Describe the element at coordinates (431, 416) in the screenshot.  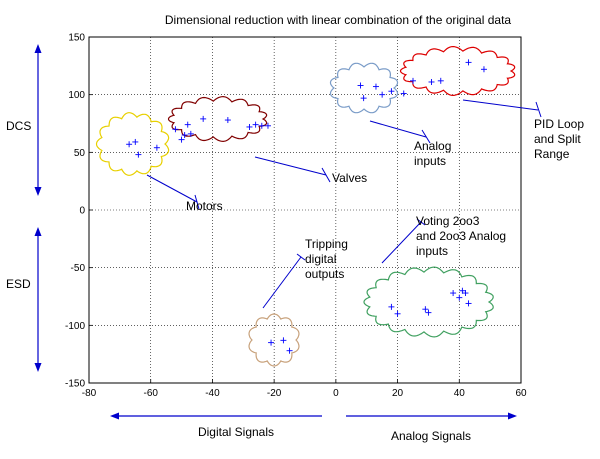
I see `analog-arrow` at that location.